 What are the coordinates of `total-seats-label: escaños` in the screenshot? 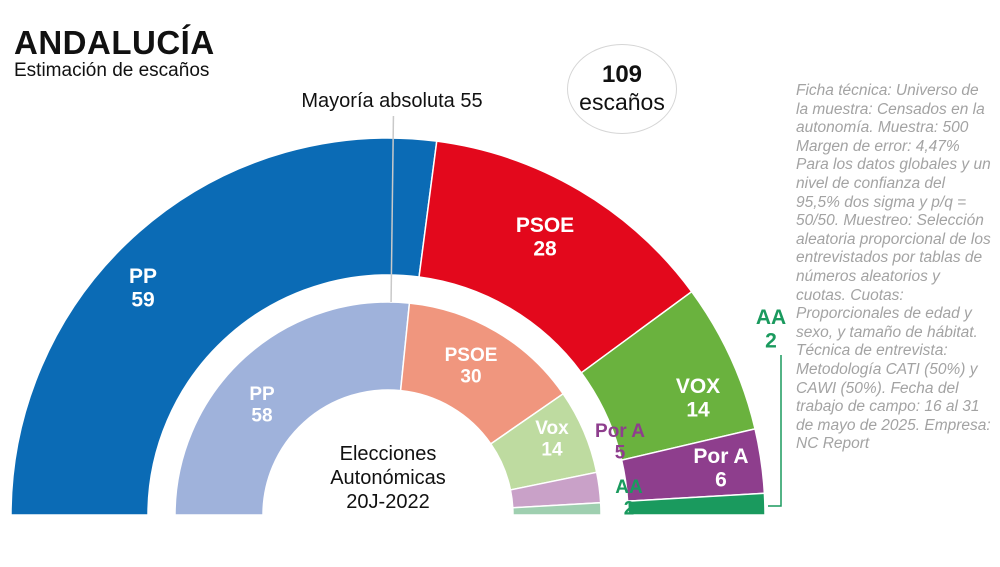 It's located at (622, 102).